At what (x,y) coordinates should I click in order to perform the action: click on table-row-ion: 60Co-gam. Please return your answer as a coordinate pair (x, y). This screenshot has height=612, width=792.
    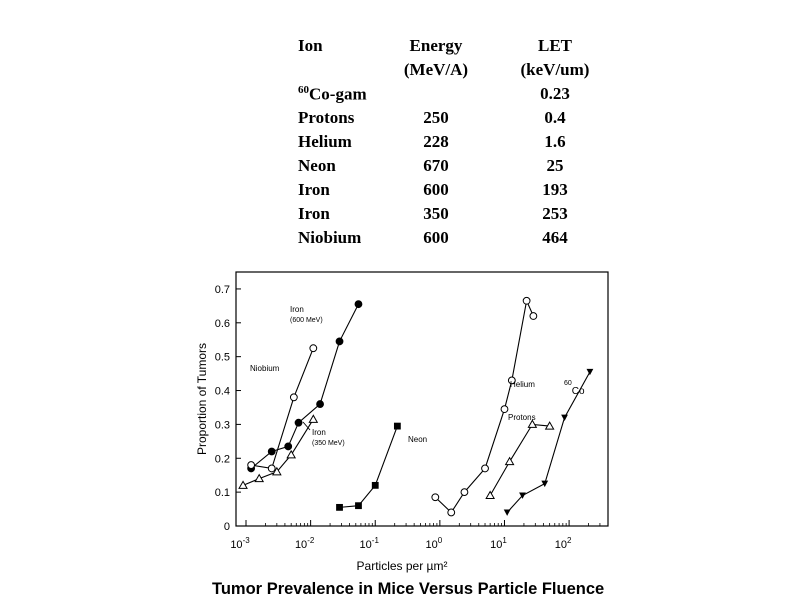
    Looking at the image, I should click on (332, 94).